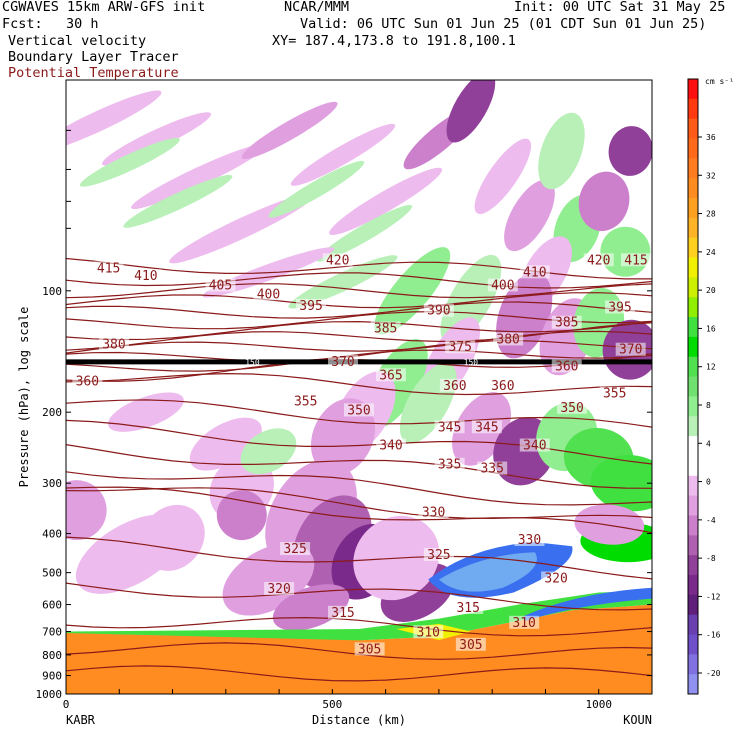  What do you see at coordinates (529, 540) in the screenshot?
I see `theta-label: 330` at bounding box center [529, 540].